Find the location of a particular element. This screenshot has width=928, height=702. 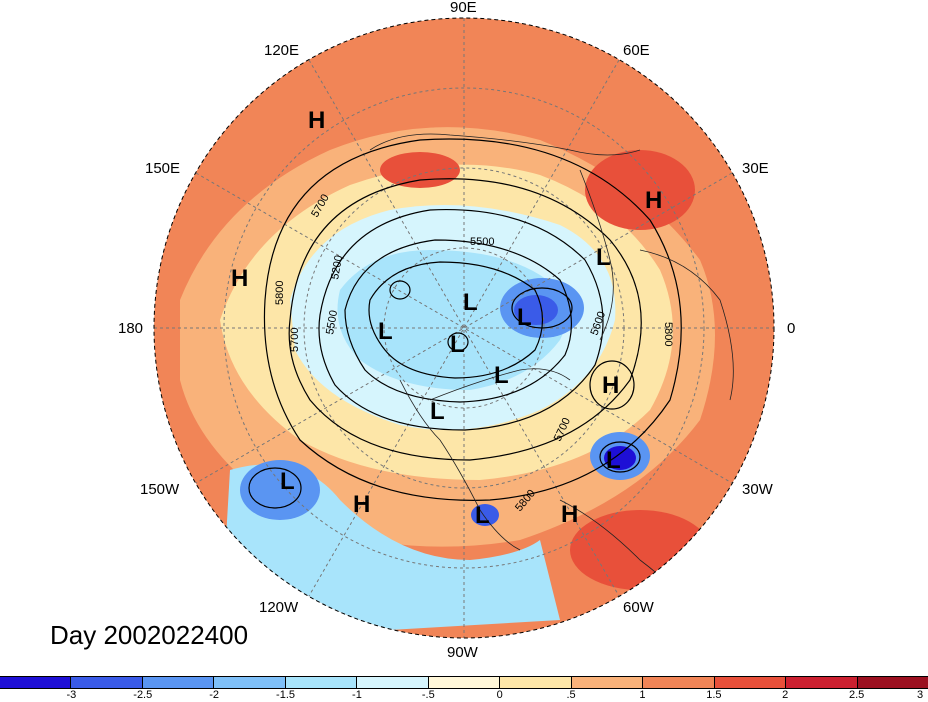

warm-hotspot-europe is located at coordinates (640, 190).